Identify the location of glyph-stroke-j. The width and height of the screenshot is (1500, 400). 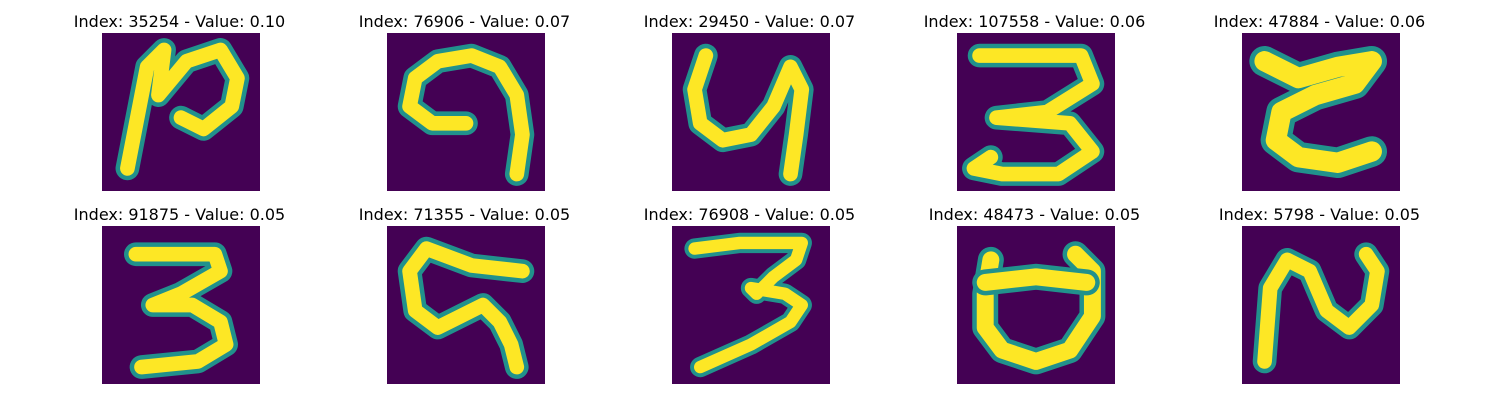
(1321, 308).